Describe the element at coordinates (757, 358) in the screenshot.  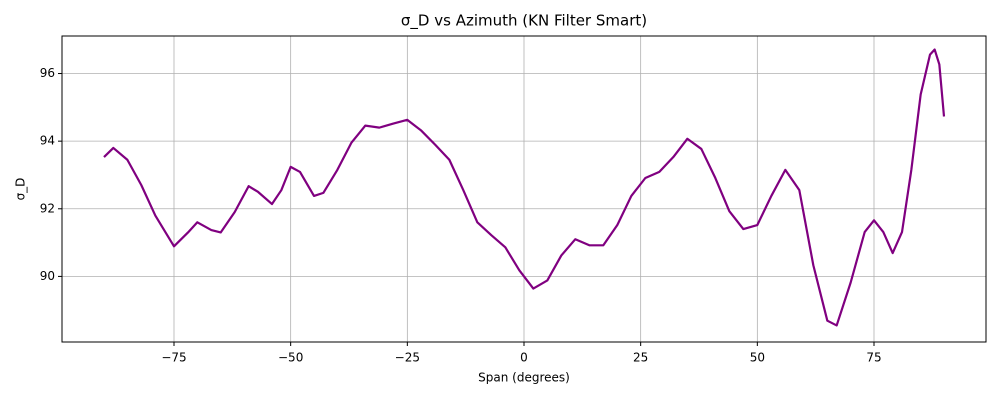
I see `x-tick-label: 50` at that location.